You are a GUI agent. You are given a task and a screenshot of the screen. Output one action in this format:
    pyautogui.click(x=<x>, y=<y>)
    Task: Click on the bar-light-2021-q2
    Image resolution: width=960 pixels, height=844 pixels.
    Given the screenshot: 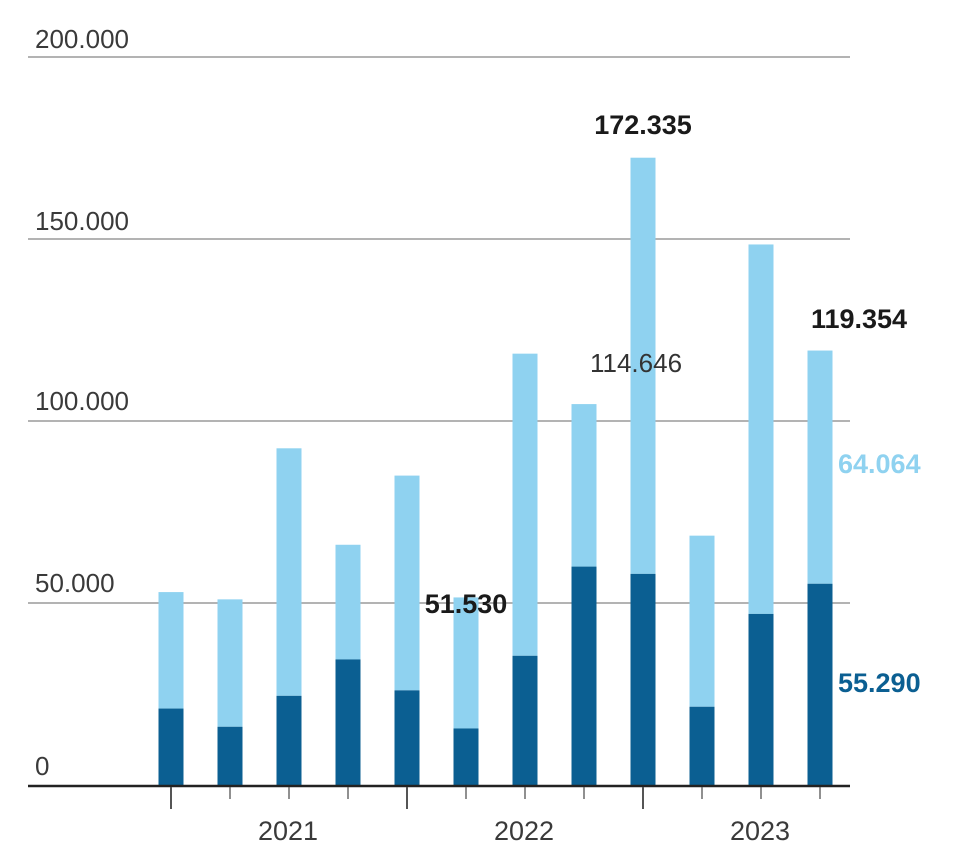 What is the action you would take?
    pyautogui.click(x=230, y=663)
    